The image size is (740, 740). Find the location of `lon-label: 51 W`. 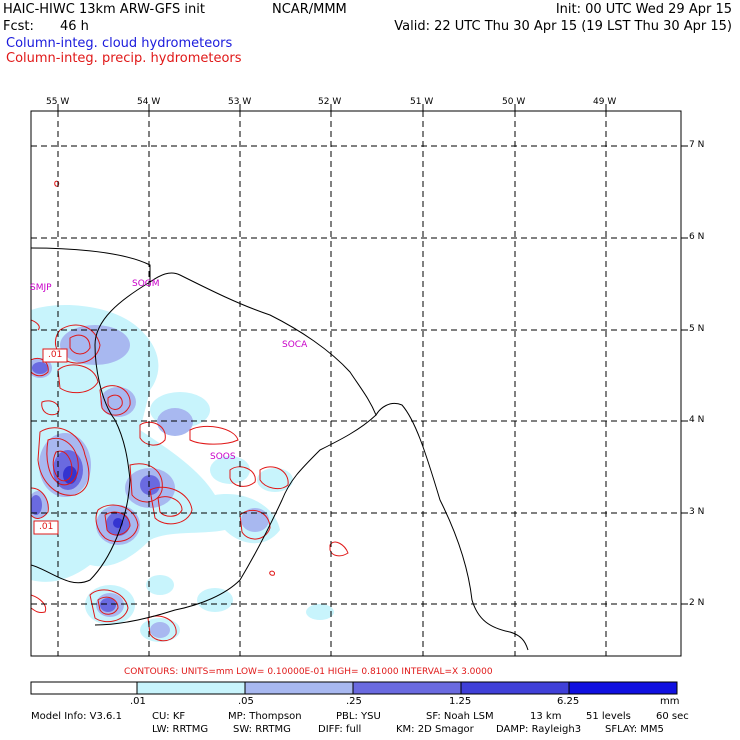

lon-label: 51 W is located at coordinates (422, 102).